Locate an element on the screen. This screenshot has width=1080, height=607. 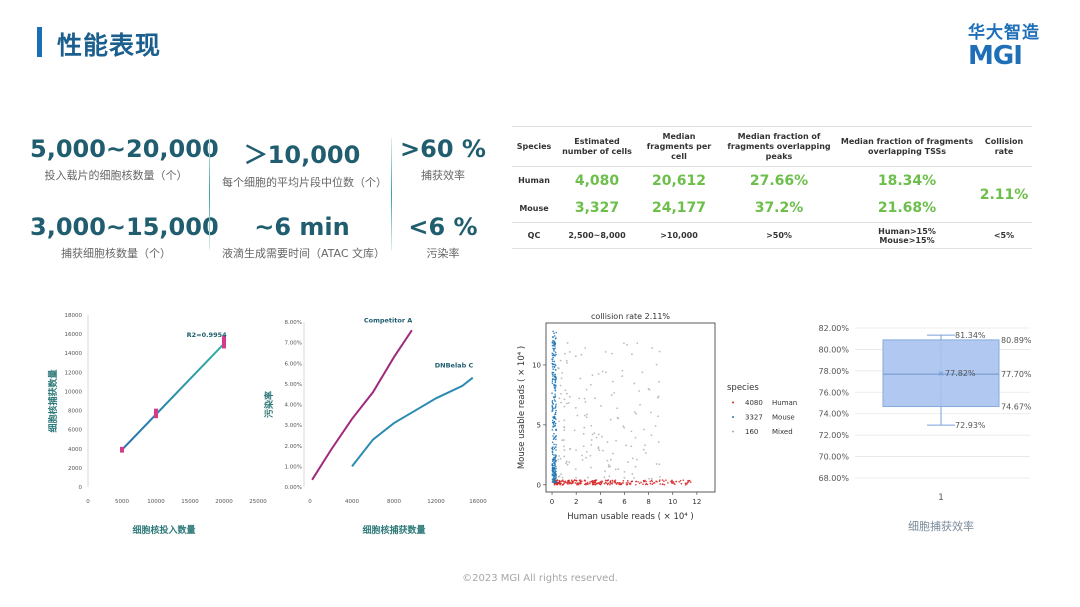
y-tick-label: 4.00% is located at coordinates (293, 406).